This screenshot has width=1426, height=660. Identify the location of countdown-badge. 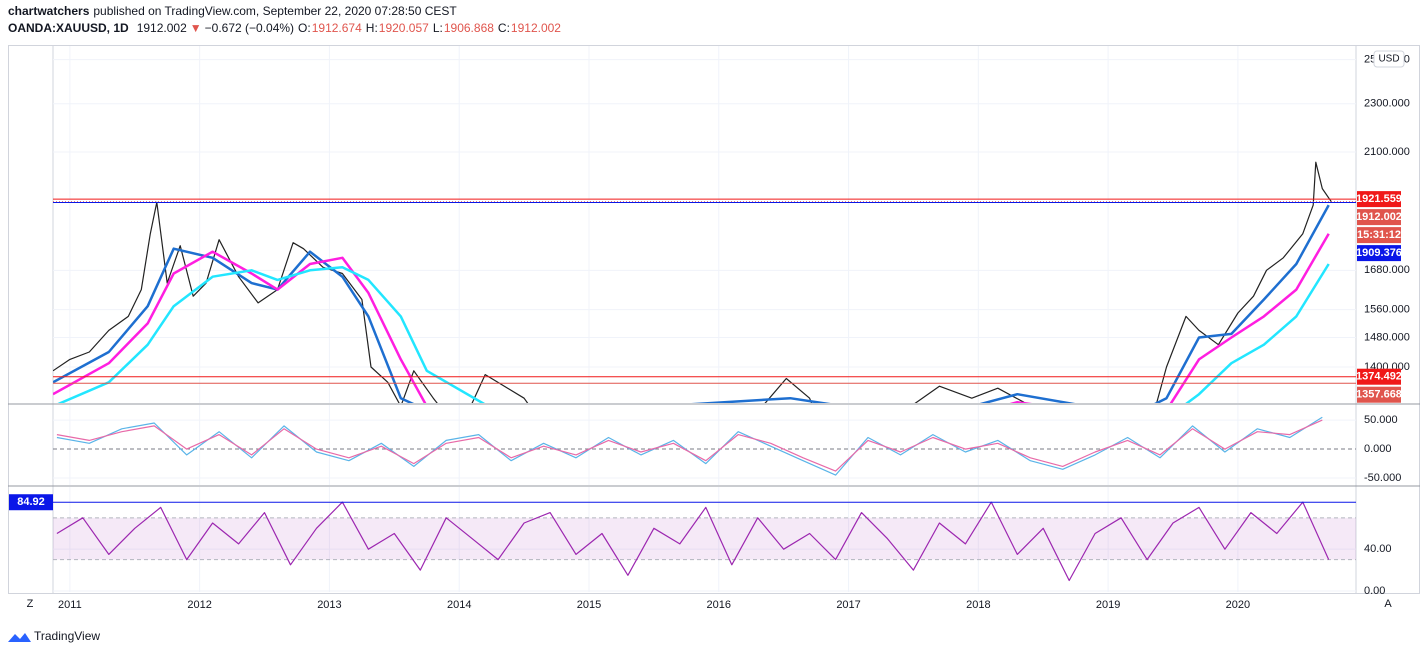
(1379, 235).